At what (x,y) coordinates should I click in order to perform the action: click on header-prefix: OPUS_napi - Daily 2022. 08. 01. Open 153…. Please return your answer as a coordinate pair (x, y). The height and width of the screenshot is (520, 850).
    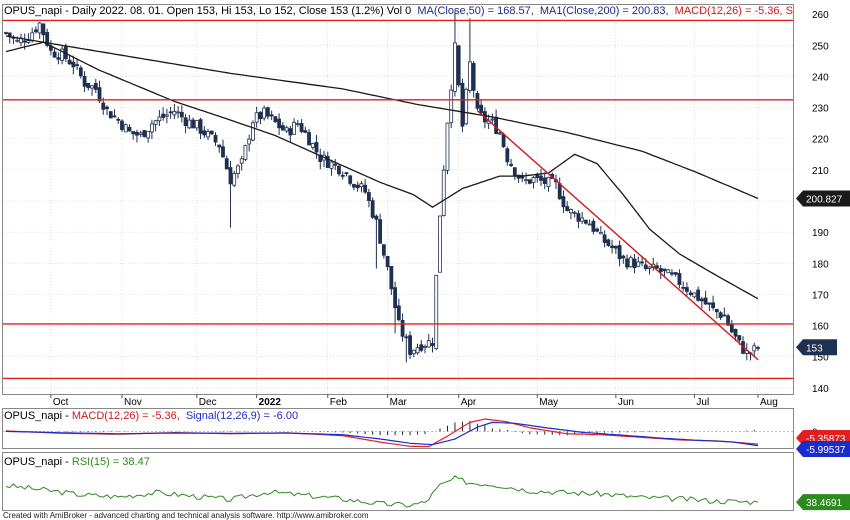
    Looking at the image, I should click on (207, 11).